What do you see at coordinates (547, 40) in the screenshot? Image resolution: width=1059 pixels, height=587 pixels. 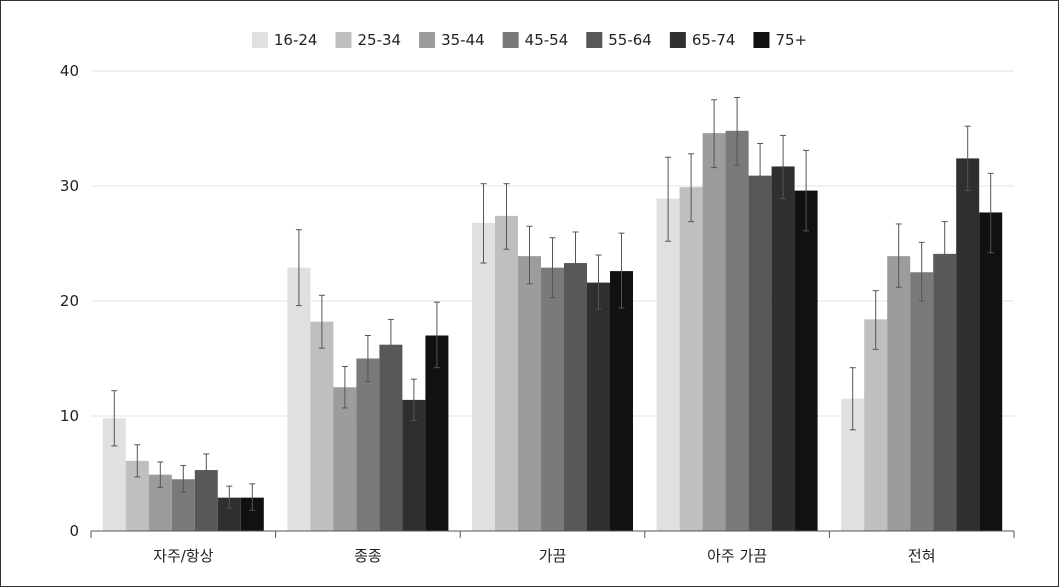 I see `legend-label: 45-54` at bounding box center [547, 40].